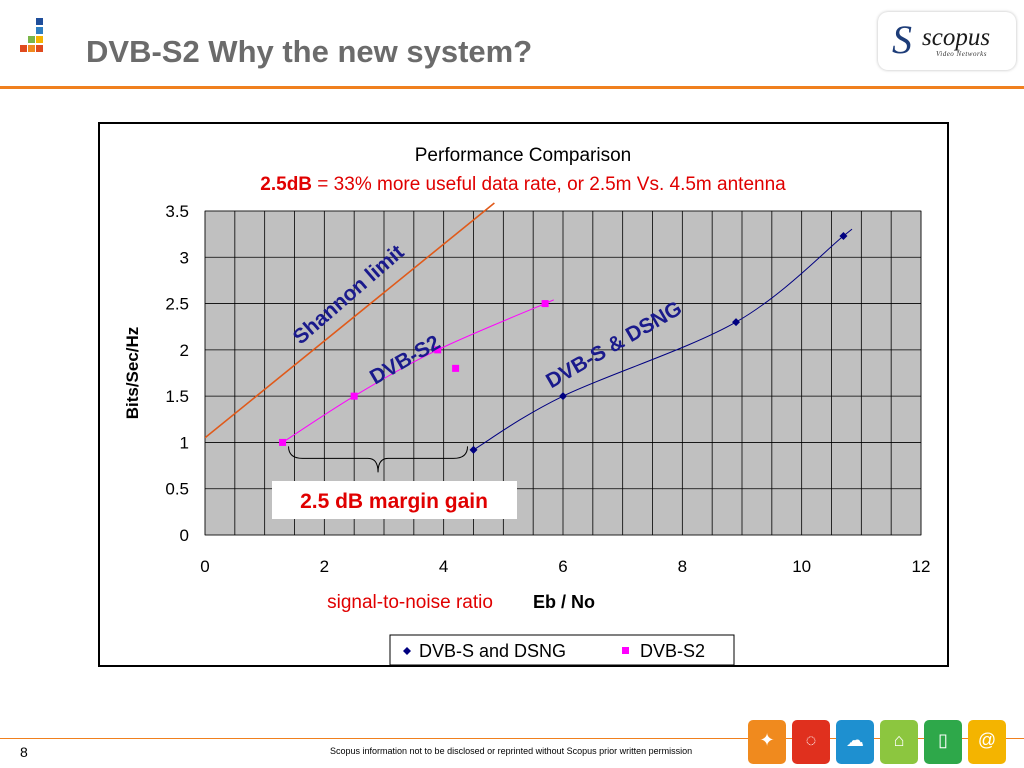 The height and width of the screenshot is (768, 1024). Describe the element at coordinates (407, 651) in the screenshot. I see `legend-marker-dvbs` at that location.